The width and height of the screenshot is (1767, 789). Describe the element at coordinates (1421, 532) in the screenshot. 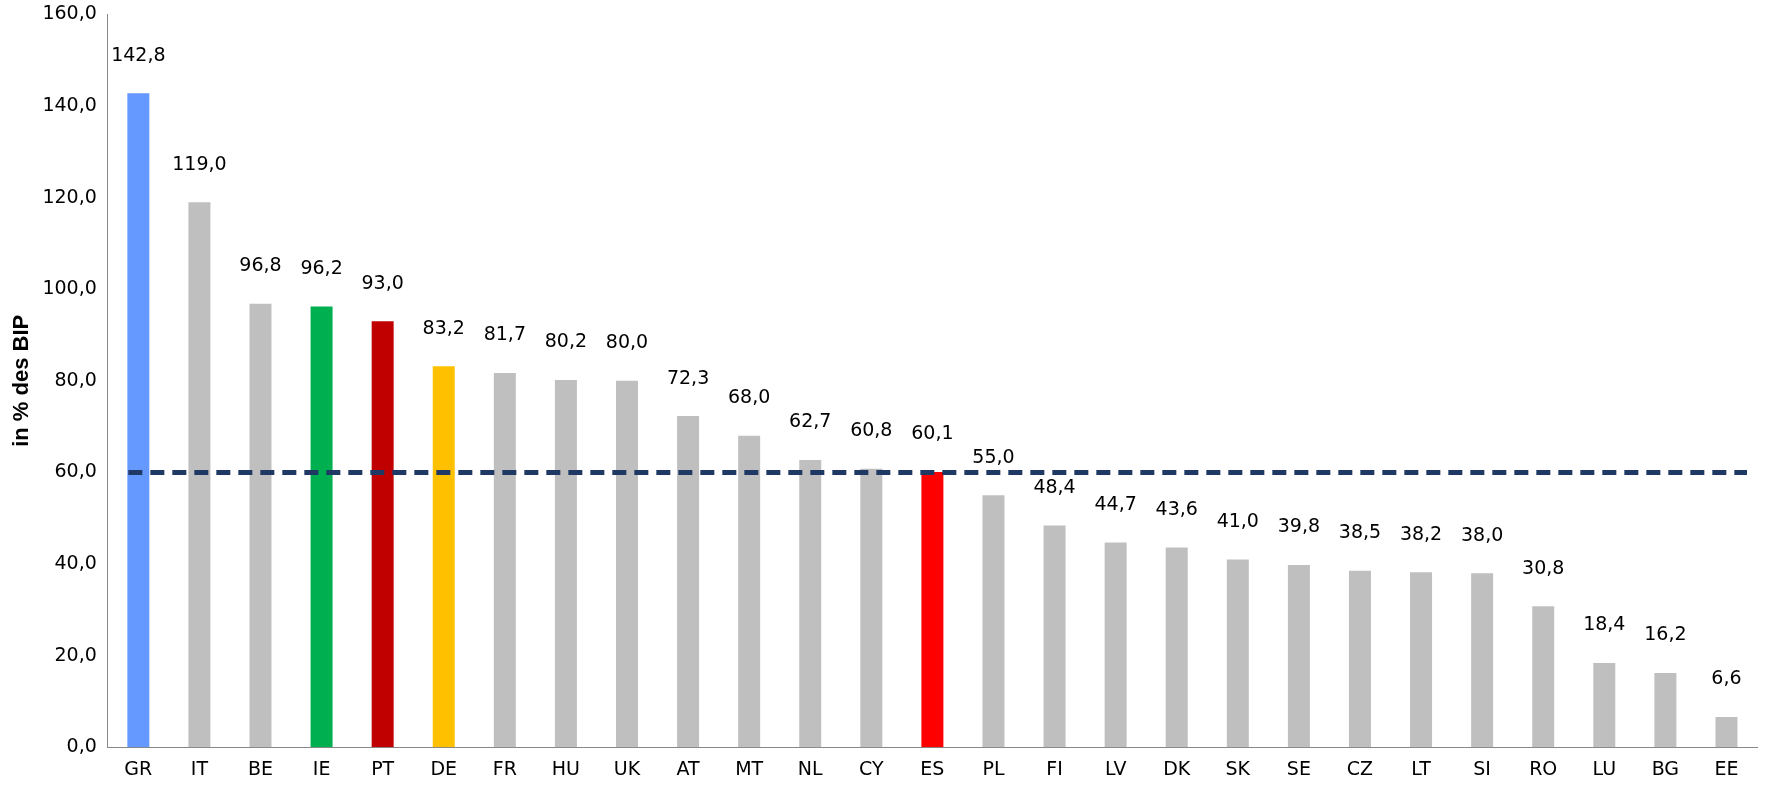

I see `data-label: 38,2` at that location.